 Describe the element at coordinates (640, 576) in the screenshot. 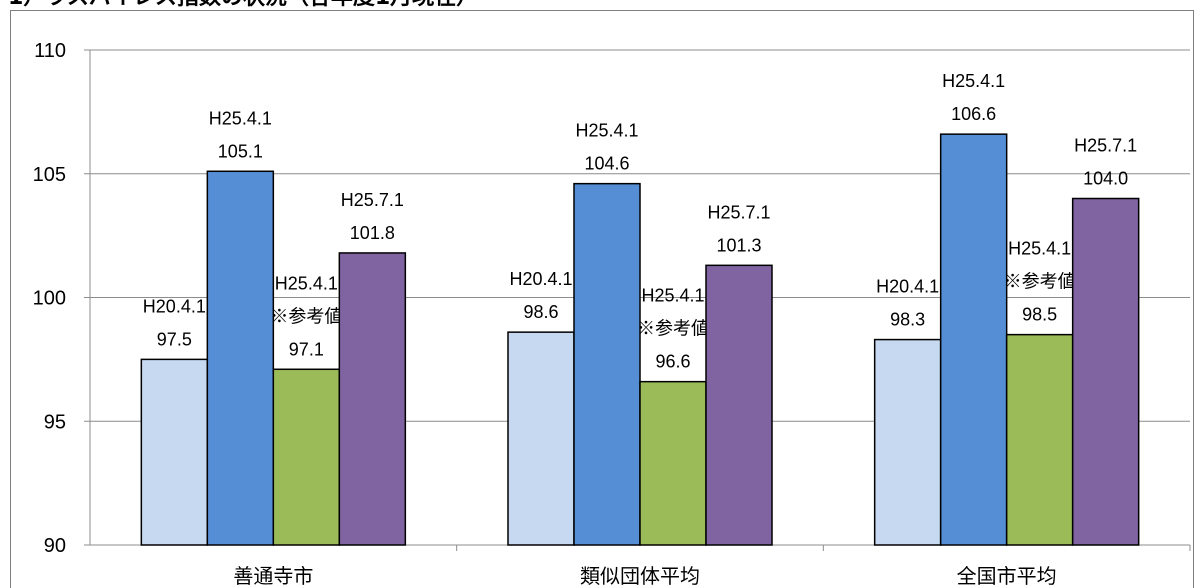

I see `x-category-label: 類似団体平均` at that location.